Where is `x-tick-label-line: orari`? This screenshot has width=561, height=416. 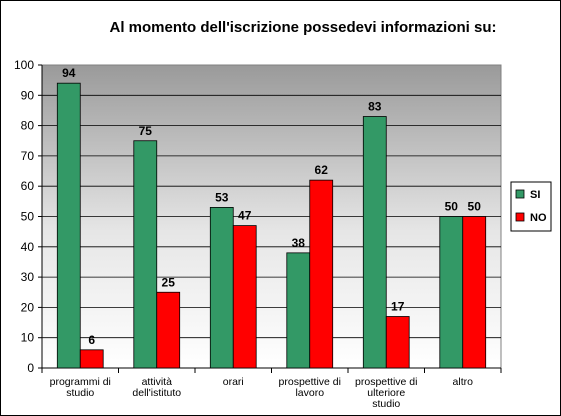
x-tick-label-line: orari is located at coordinates (233, 382).